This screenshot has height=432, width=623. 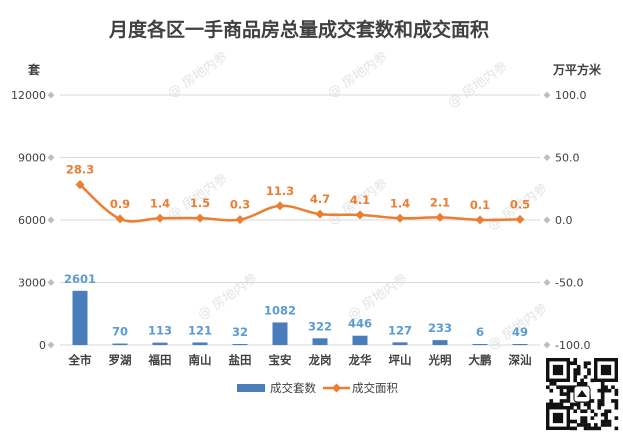 I want to click on qr-logo-icon, so click(x=582, y=393).